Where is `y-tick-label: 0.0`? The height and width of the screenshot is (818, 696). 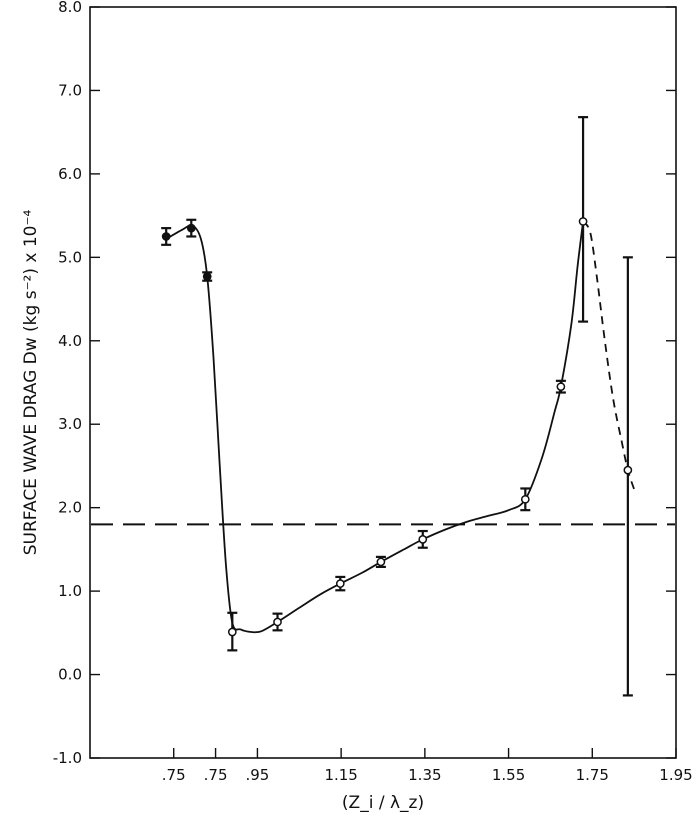 y-tick-label: 0.0 is located at coordinates (70, 675).